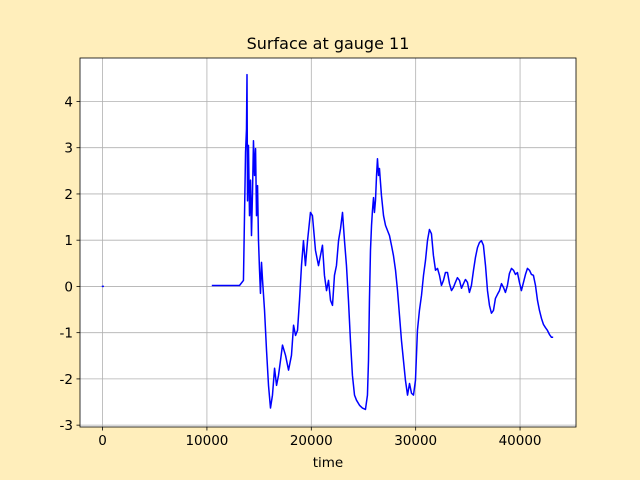 The image size is (640, 480). I want to click on y-tick-label: -1, so click(66, 334).